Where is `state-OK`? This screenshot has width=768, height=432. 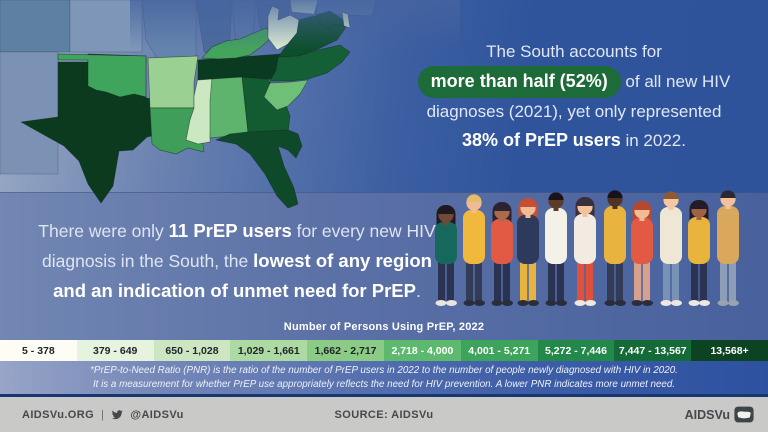 state-OK is located at coordinates (102, 75).